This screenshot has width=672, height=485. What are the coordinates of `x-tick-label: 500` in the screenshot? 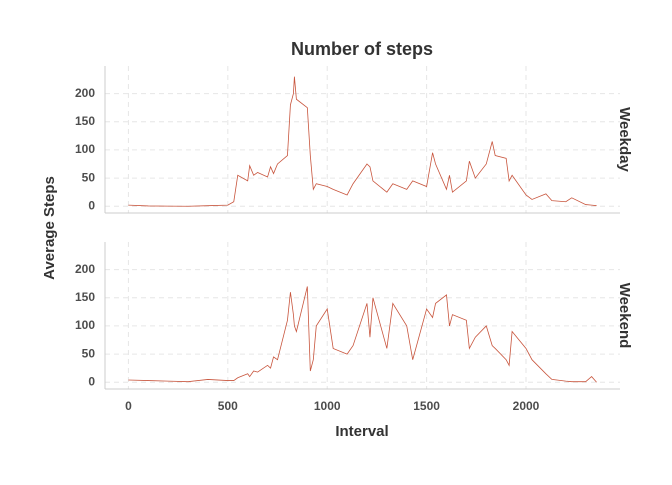 It's located at (228, 406).